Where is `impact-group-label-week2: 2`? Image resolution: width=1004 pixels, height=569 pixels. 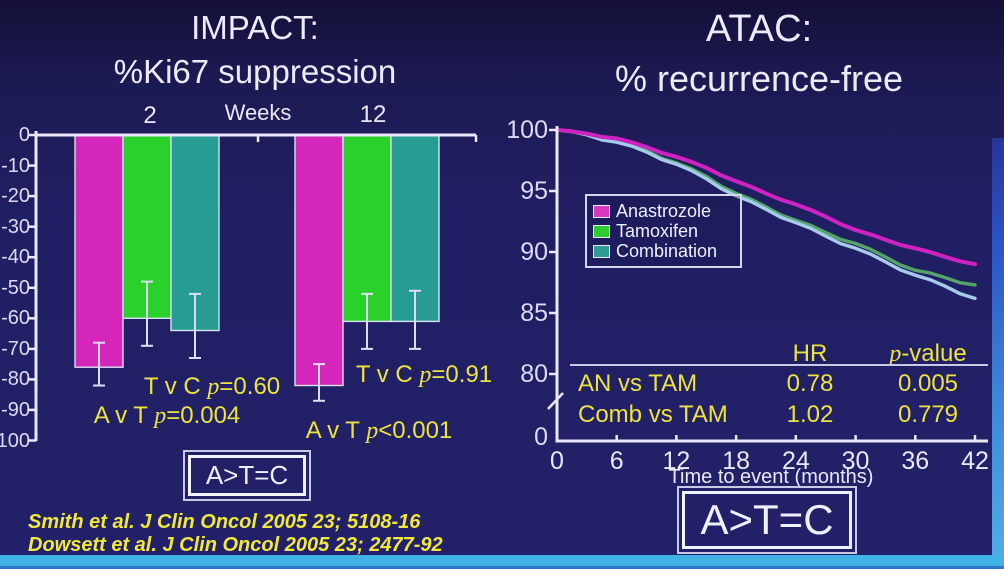 impact-group-label-week2: 2 is located at coordinates (150, 115).